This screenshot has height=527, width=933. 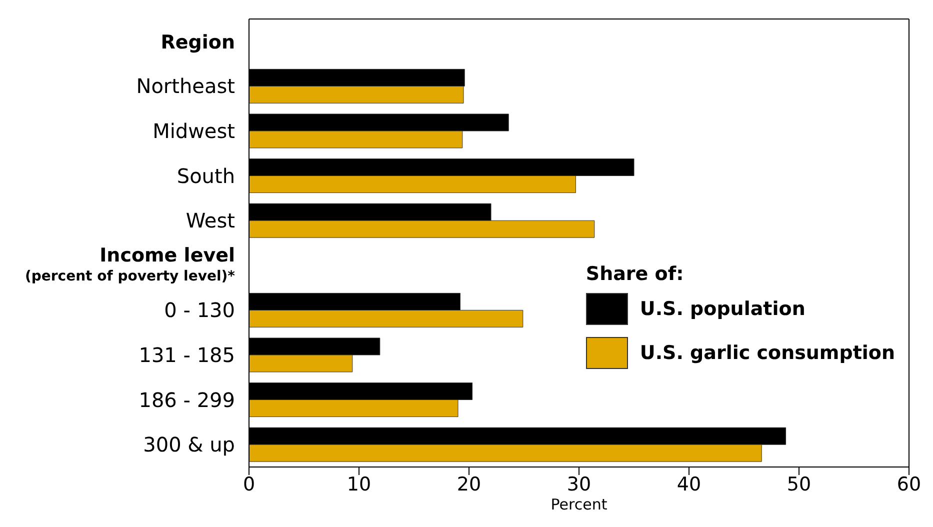 I want to click on y-tick-label: West, so click(x=211, y=220).